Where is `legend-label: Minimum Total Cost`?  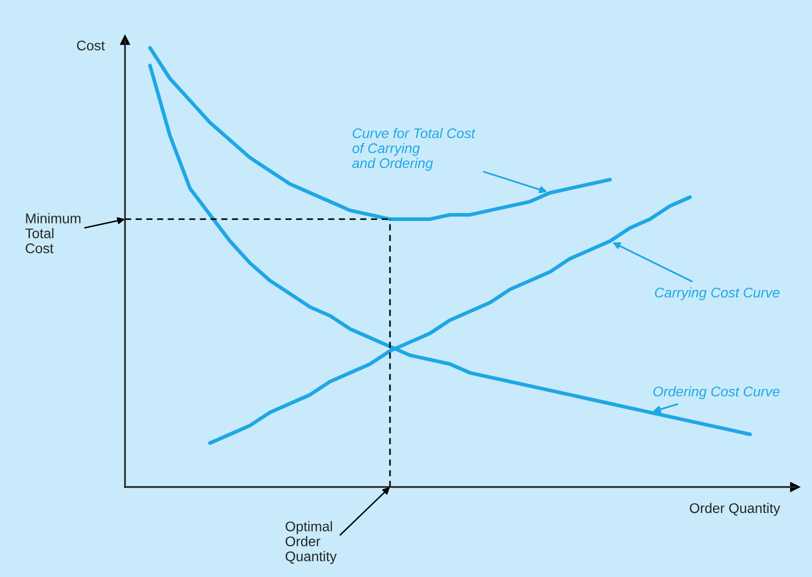
legend-label: Minimum Total Cost is located at coordinates (52, 233).